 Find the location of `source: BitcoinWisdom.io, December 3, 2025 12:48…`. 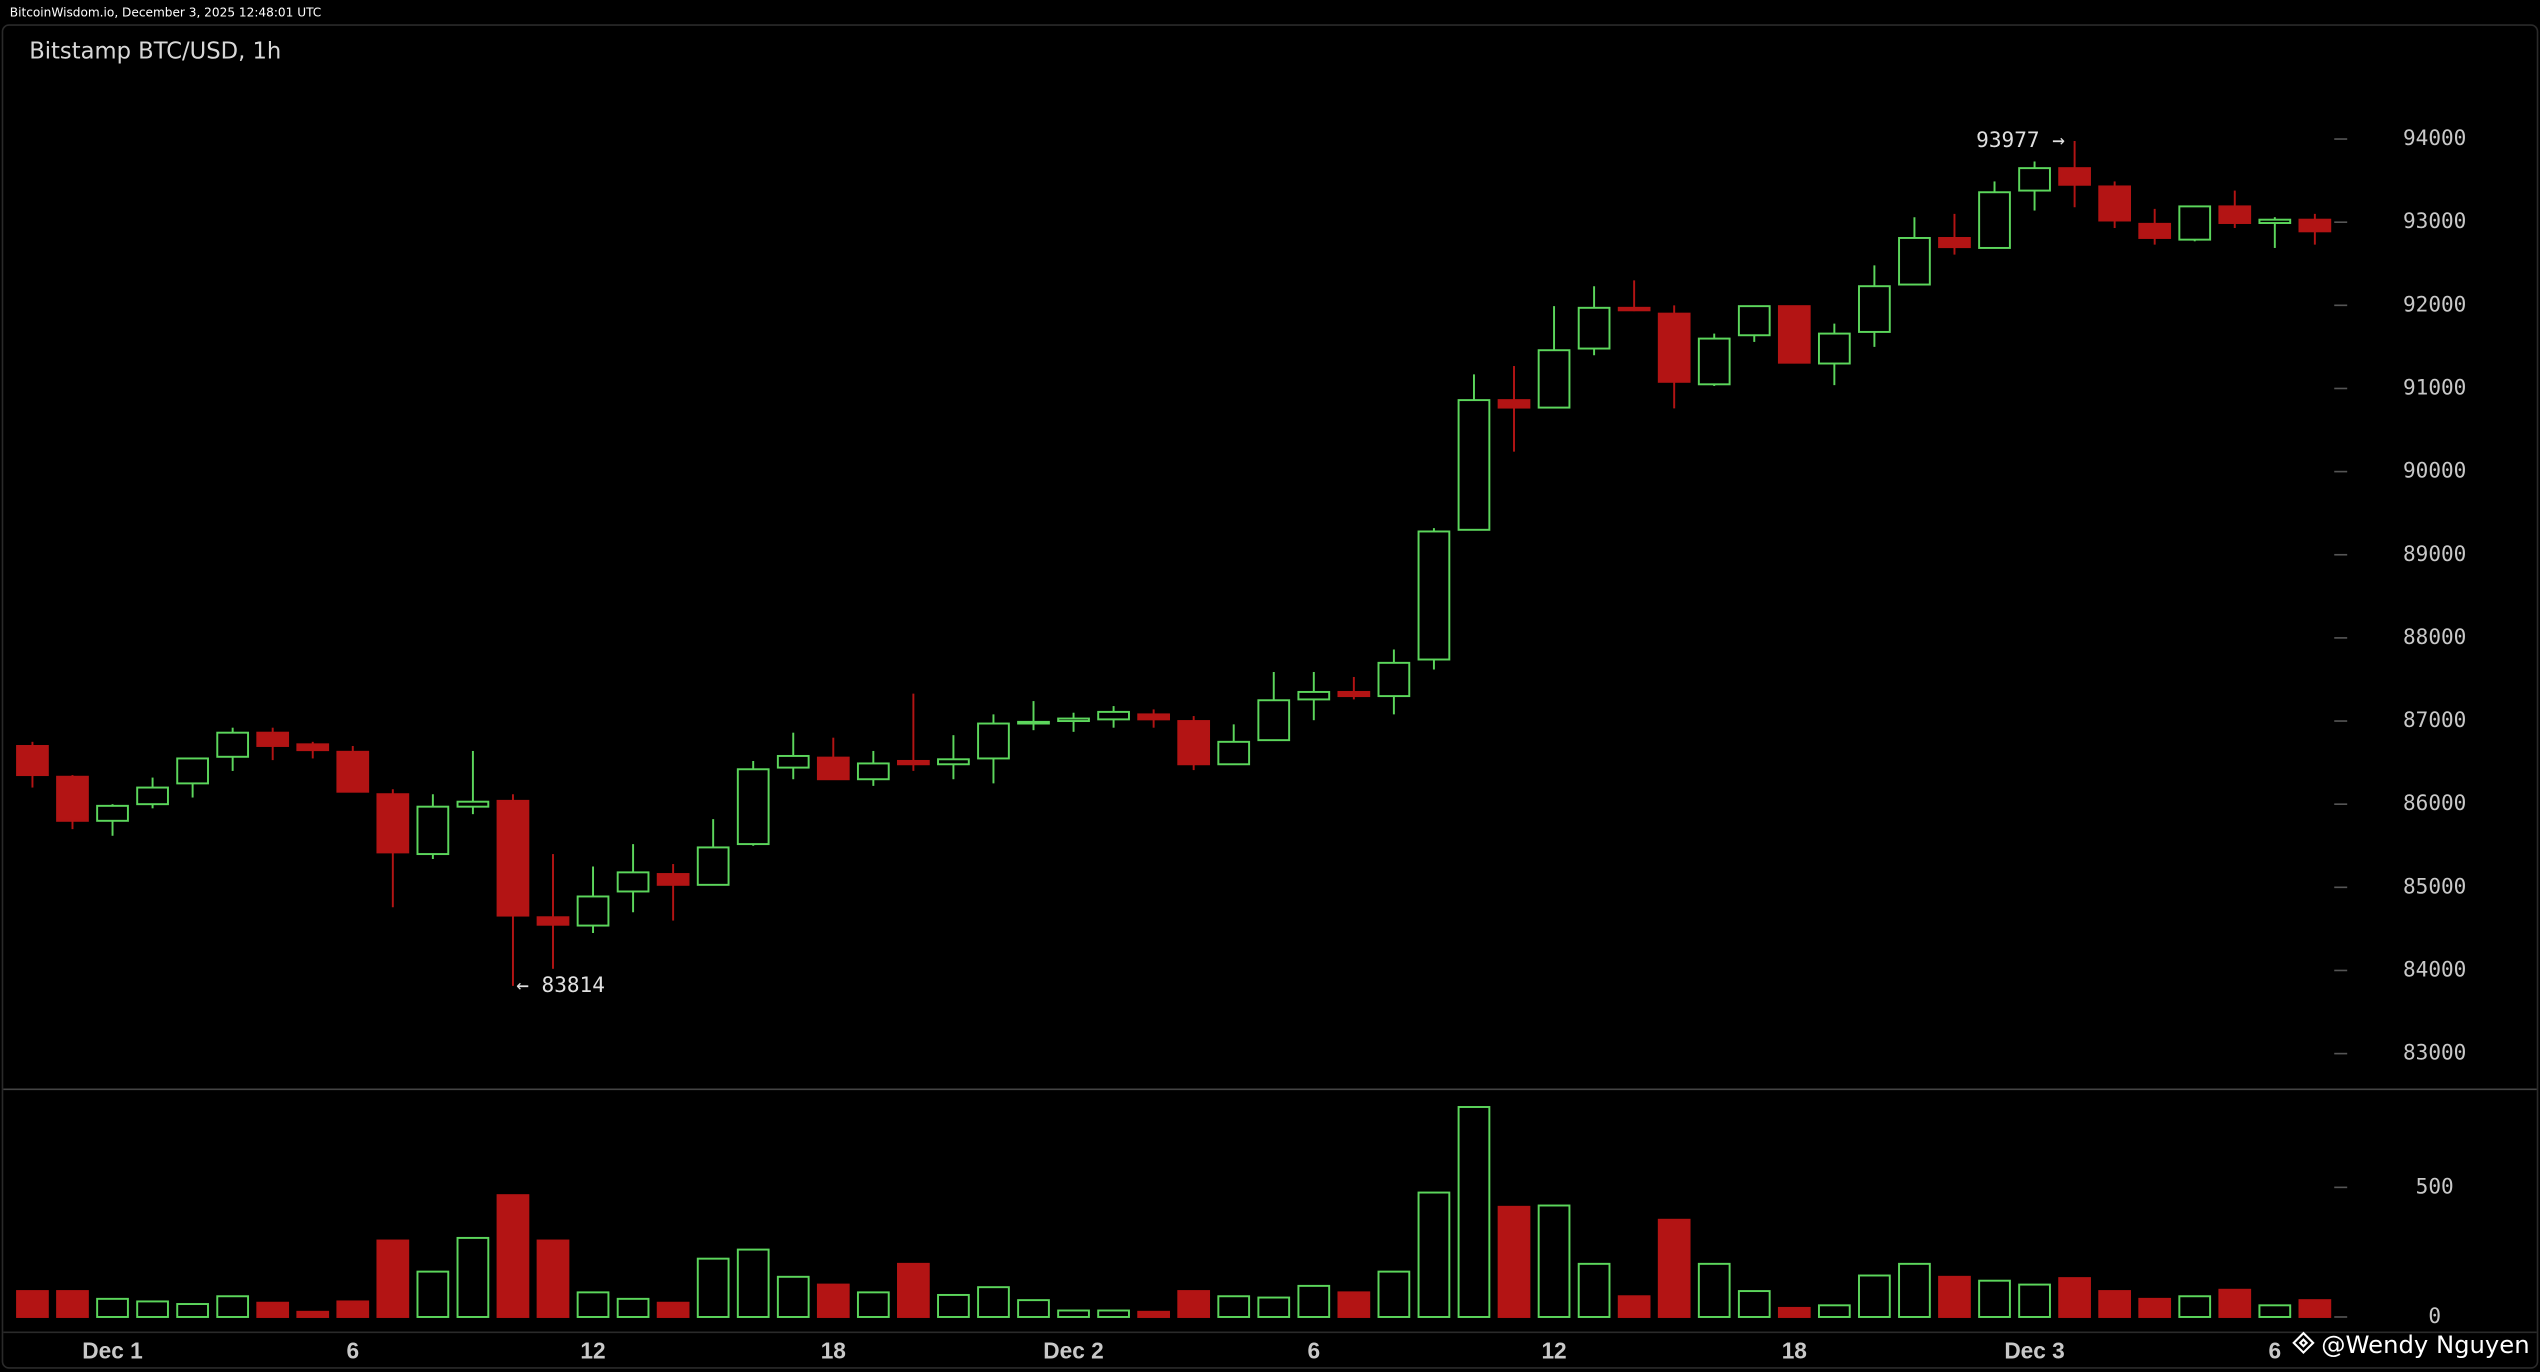

source: BitcoinWisdom.io, December 3, 2025 12:48… is located at coordinates (165, 12).